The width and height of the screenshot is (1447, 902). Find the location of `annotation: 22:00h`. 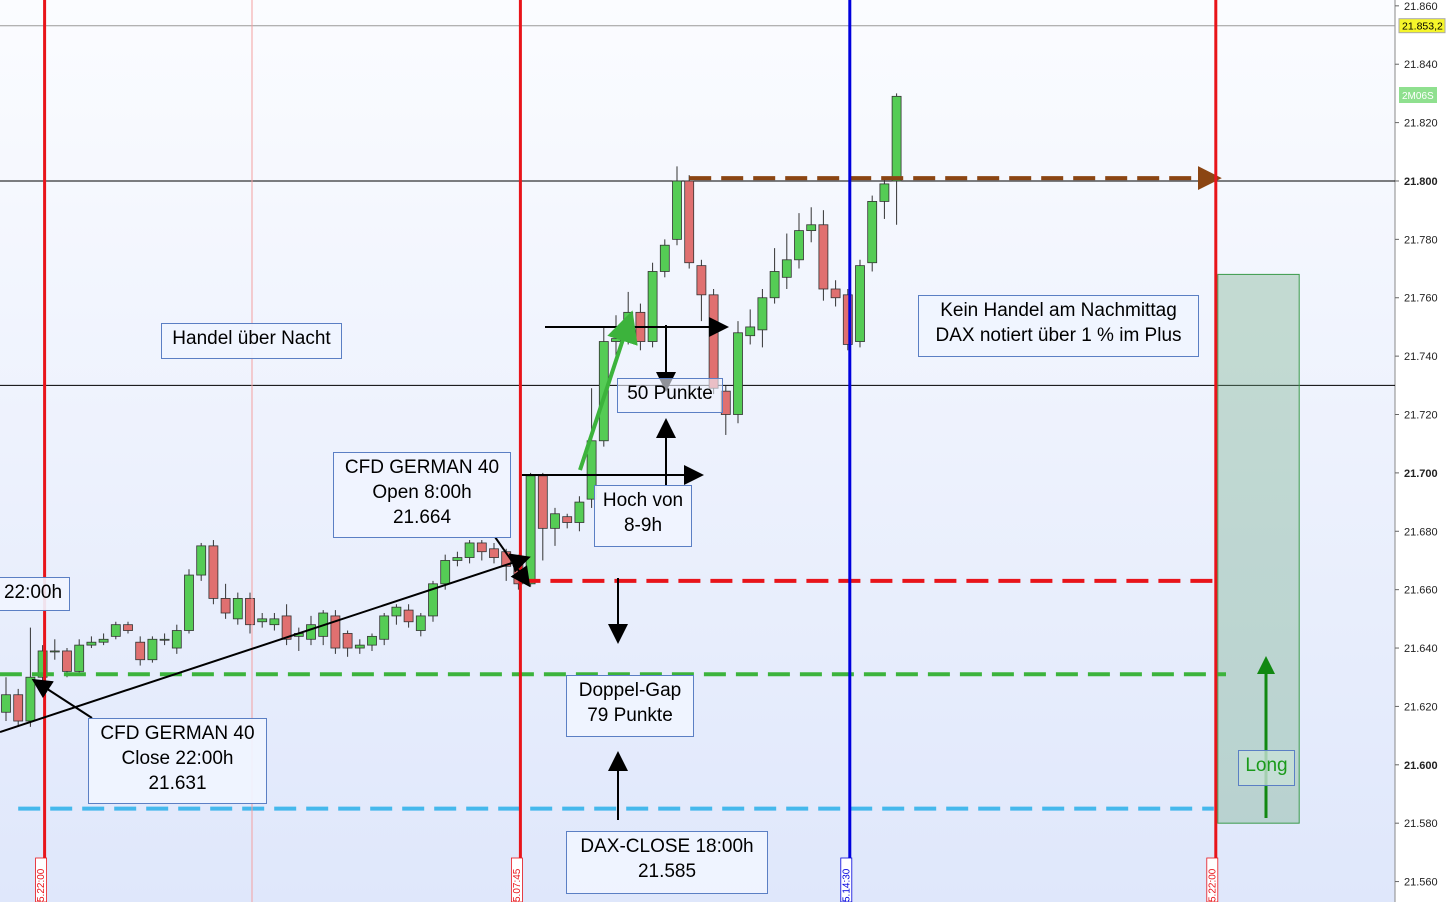

annotation: 22:00h is located at coordinates (35, 594).